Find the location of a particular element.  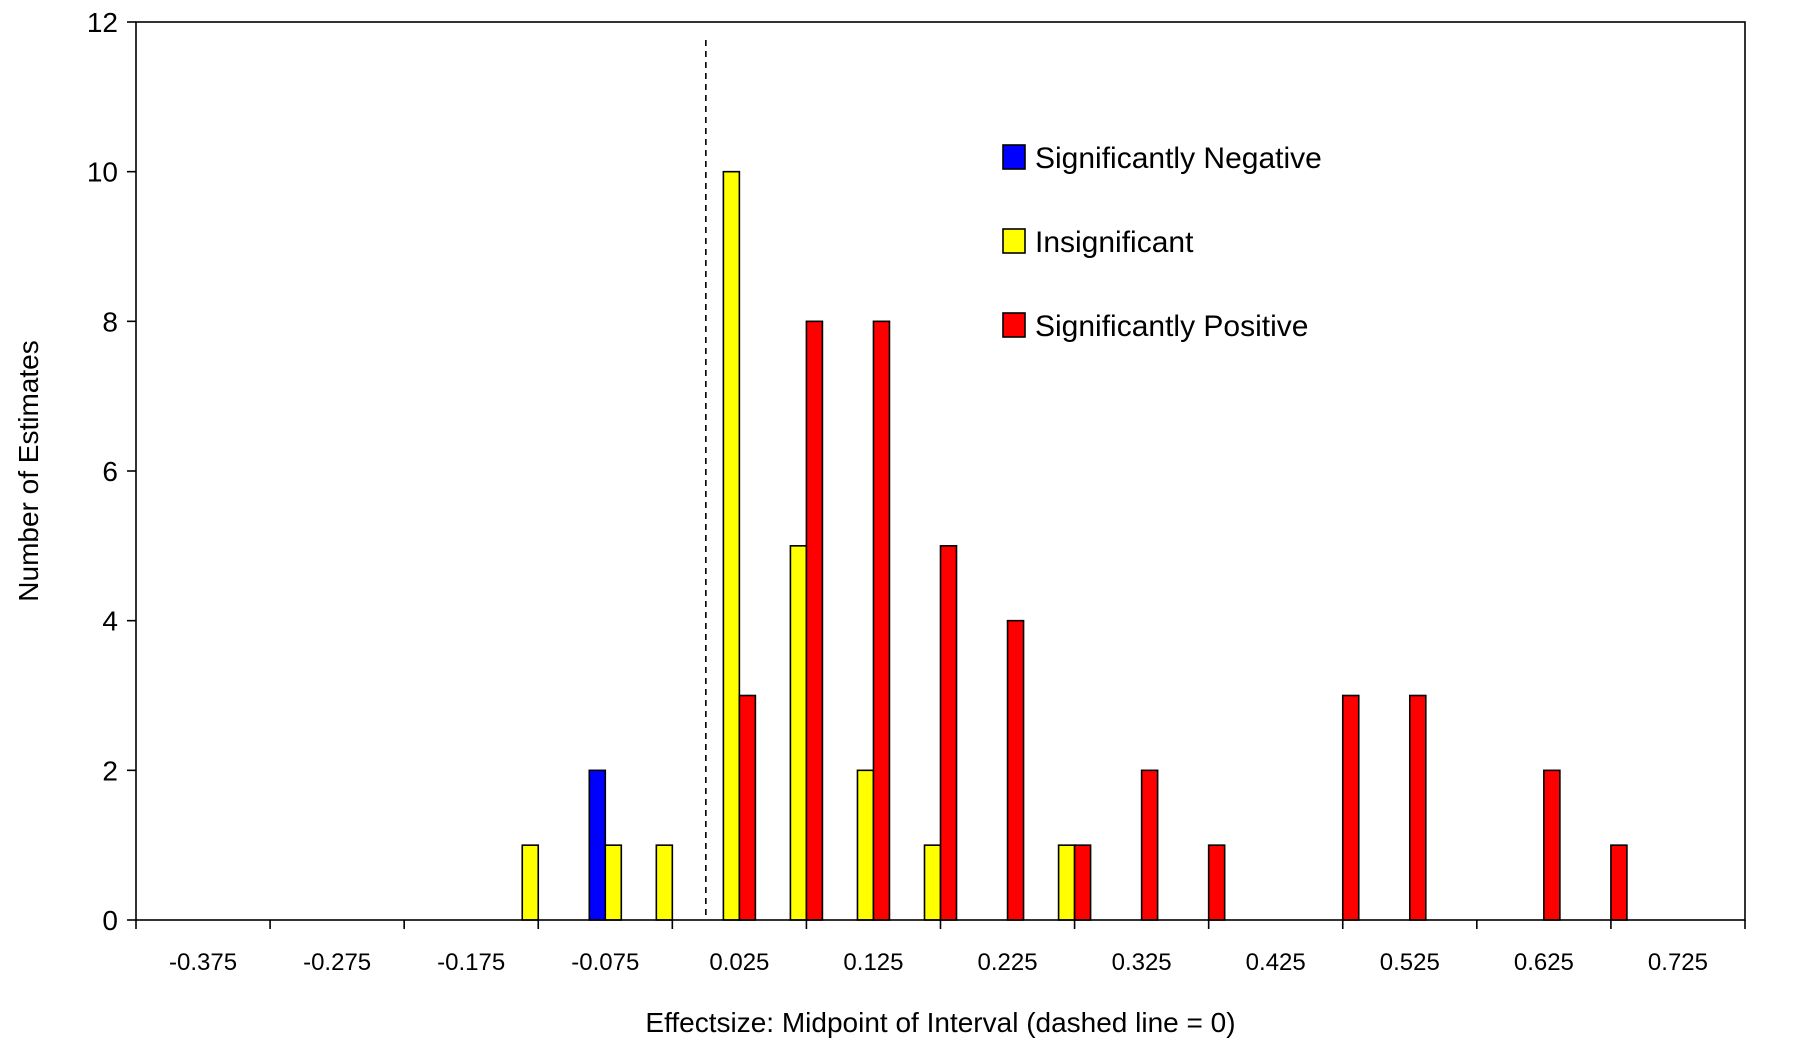

x-tick-label: -0.275 is located at coordinates (337, 962).